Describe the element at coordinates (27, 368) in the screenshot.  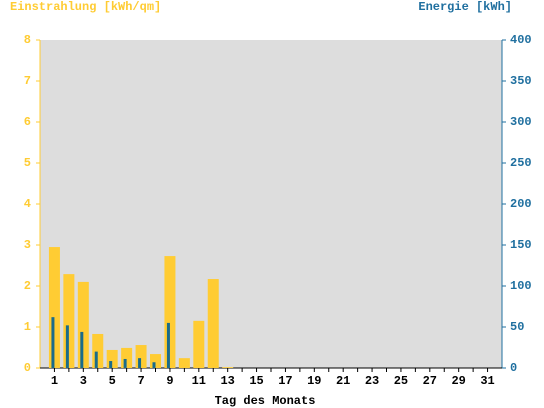
I see `y-tick-label: 0` at that location.